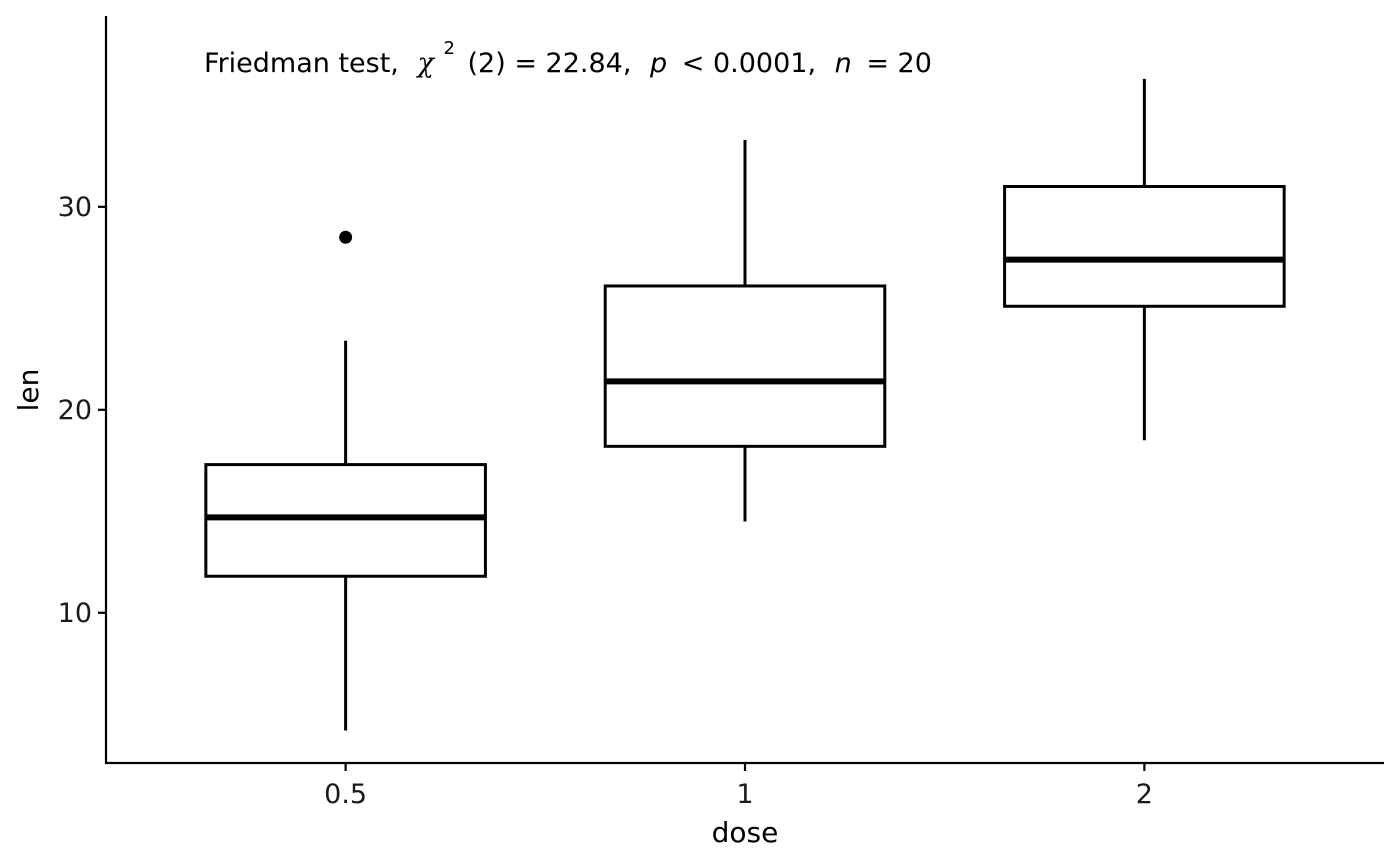 The width and height of the screenshot is (1400, 866). What do you see at coordinates (345, 794) in the screenshot?
I see `x-tick-label: 0.5` at bounding box center [345, 794].